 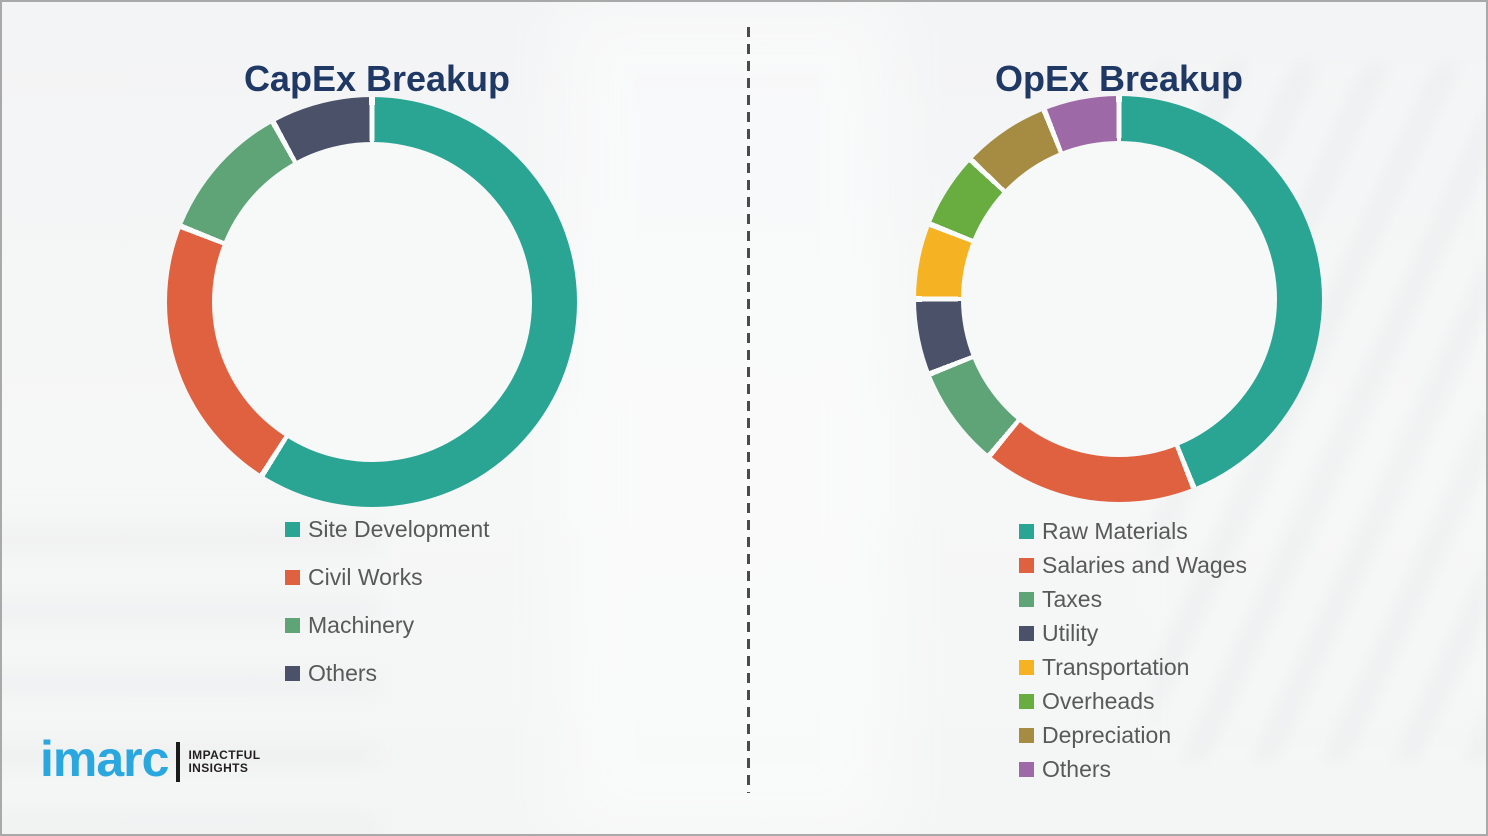 What do you see at coordinates (361, 625) in the screenshot?
I see `legend-label: Machinery` at bounding box center [361, 625].